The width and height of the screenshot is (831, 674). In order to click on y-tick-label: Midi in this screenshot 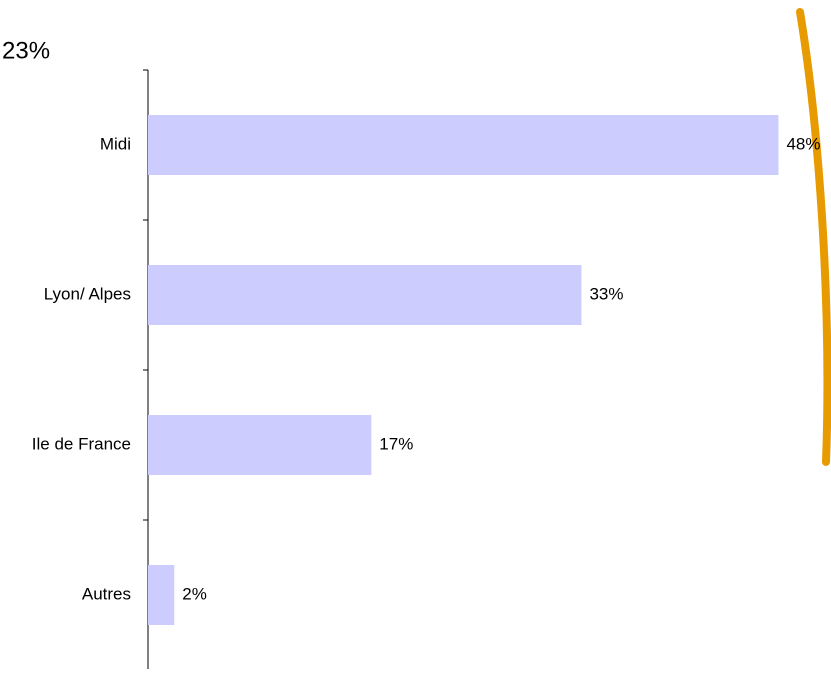, I will do `click(115, 143)`.